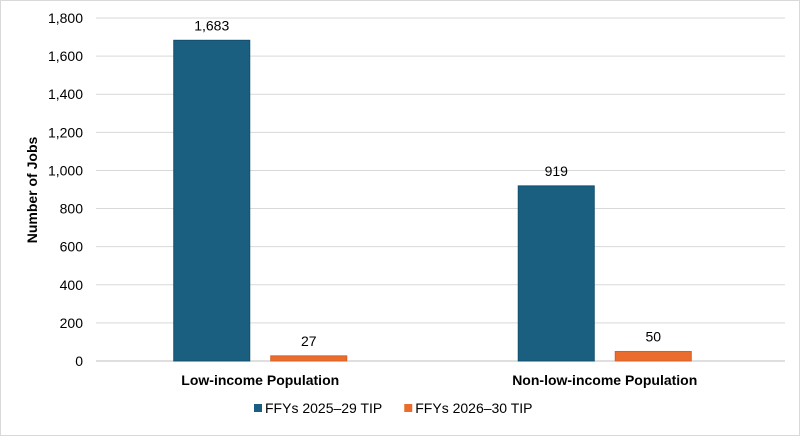  I want to click on data-label: 27, so click(309, 341).